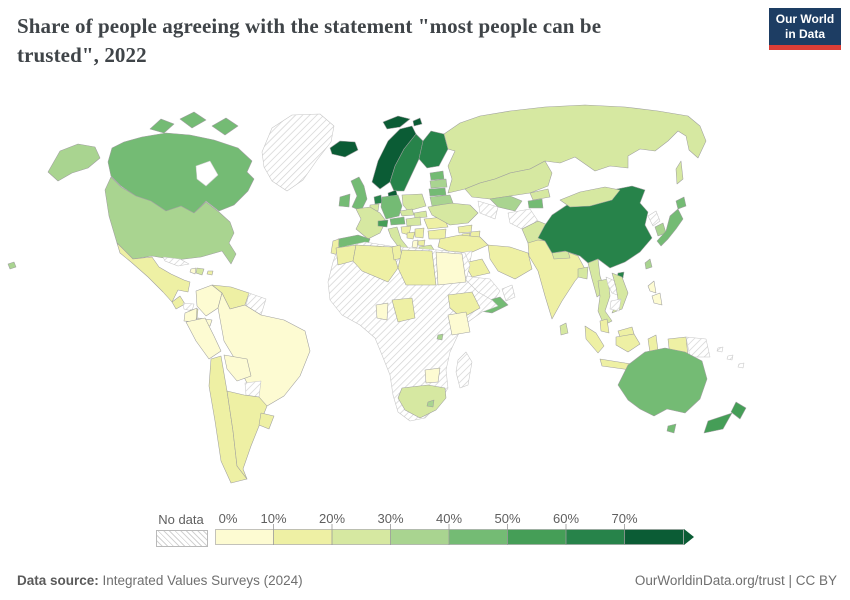 Image resolution: width=850 pixels, height=600 pixels. What do you see at coordinates (508, 293) in the screenshot?
I see `country-oman` at bounding box center [508, 293].